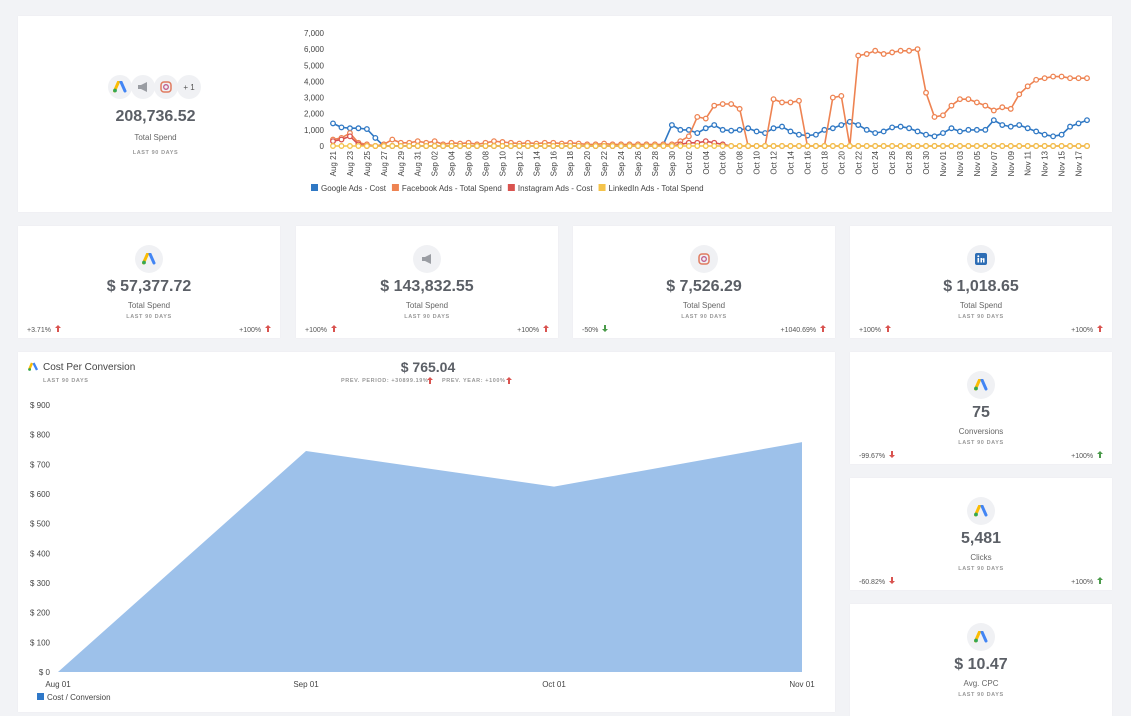  I want to click on metric-card: 75 Conversions LAST 90 DAYS -99.67% +100%, so click(981, 408).